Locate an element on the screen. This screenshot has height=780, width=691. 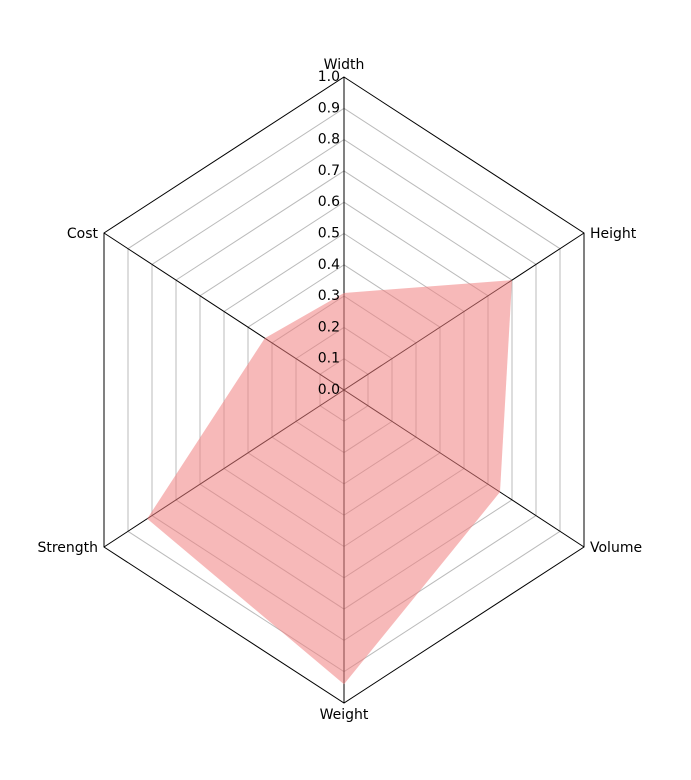
tick-label: 0.8 is located at coordinates (329, 140).